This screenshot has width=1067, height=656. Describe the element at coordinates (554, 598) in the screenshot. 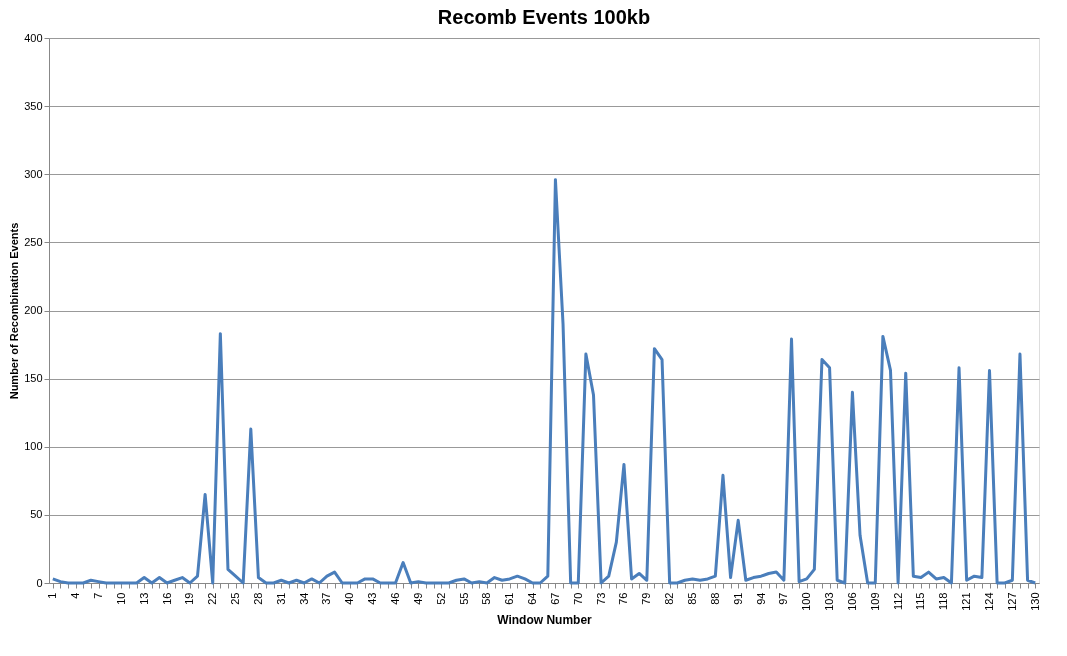

I see `x-tick-label: 67` at that location.